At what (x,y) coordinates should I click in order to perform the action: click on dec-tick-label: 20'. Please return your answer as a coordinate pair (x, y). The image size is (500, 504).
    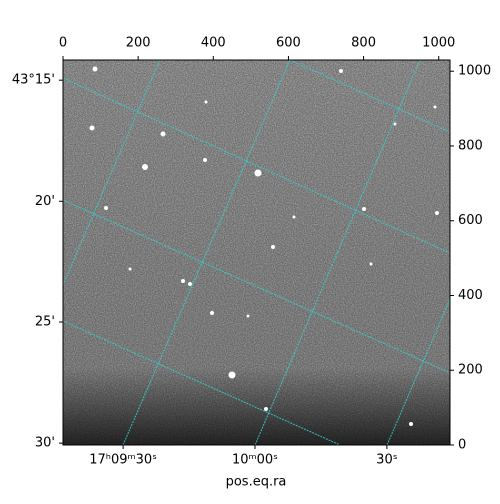
    Looking at the image, I should click on (45, 201).